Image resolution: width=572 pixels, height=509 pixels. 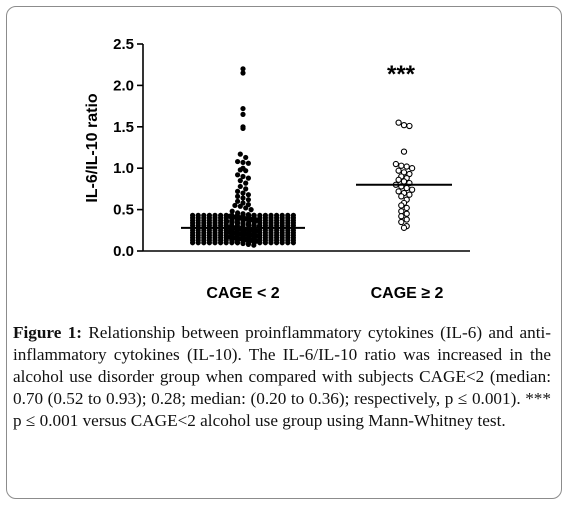 What do you see at coordinates (123, 85) in the screenshot?
I see `y-tick-label: 2.0` at bounding box center [123, 85].